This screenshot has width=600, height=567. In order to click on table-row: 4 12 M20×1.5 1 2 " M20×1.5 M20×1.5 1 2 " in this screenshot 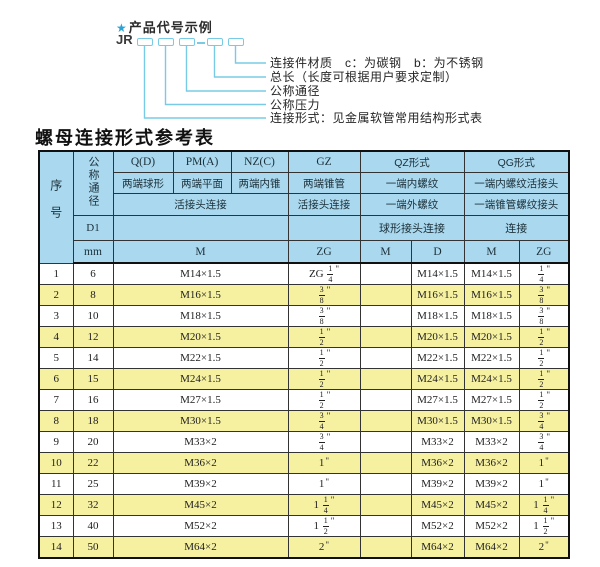, I will do `click(304, 337)`.